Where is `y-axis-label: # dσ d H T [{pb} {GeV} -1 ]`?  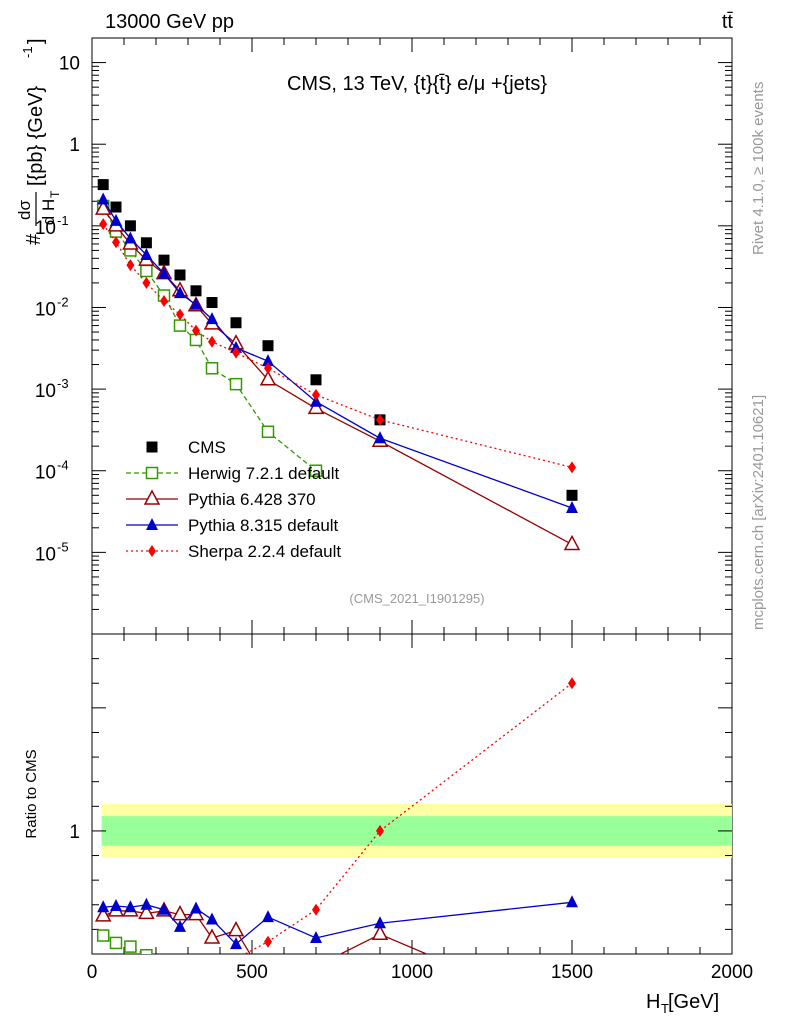 y-axis-label: # dσ d H T [{pb} {GeV} -1 ] is located at coordinates (38, 141).